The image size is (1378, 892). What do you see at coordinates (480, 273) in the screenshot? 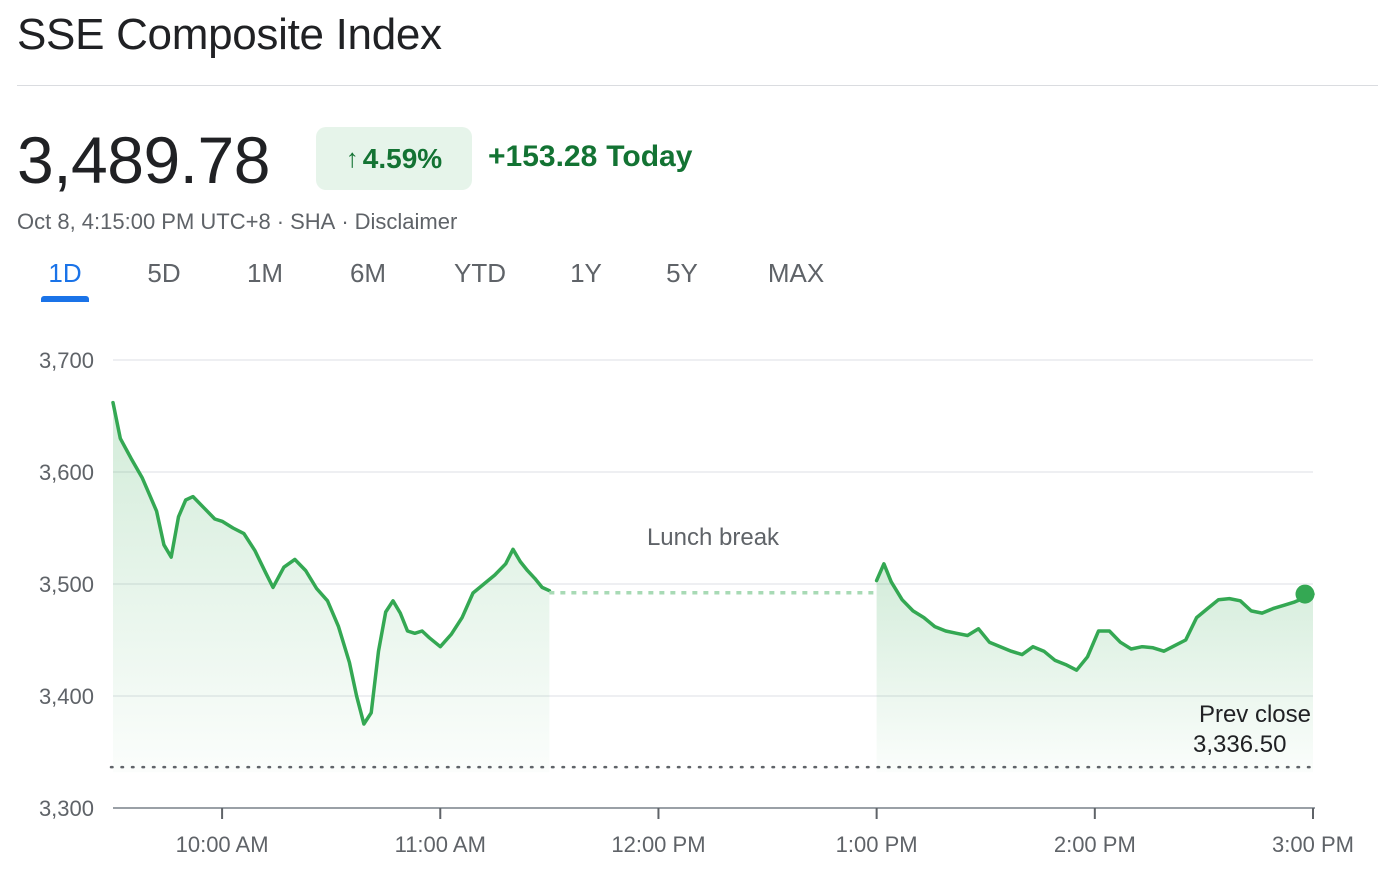
I see `tab-ytd: YTD` at bounding box center [480, 273].